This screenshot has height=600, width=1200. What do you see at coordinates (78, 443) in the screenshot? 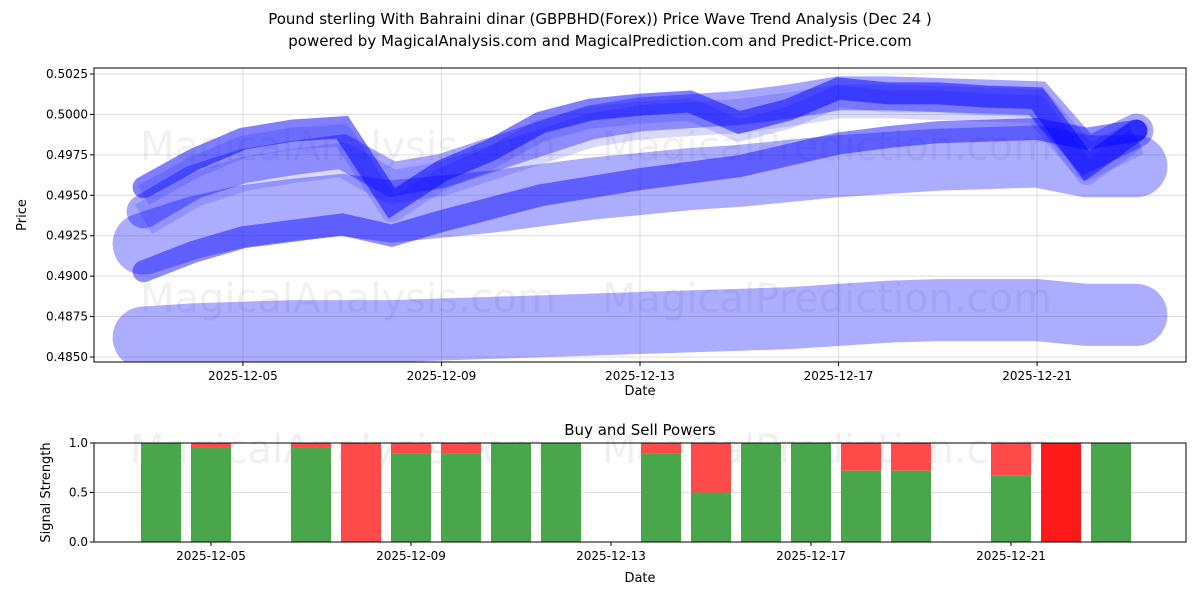
I see `y-tick-label: 1.0` at bounding box center [78, 443].